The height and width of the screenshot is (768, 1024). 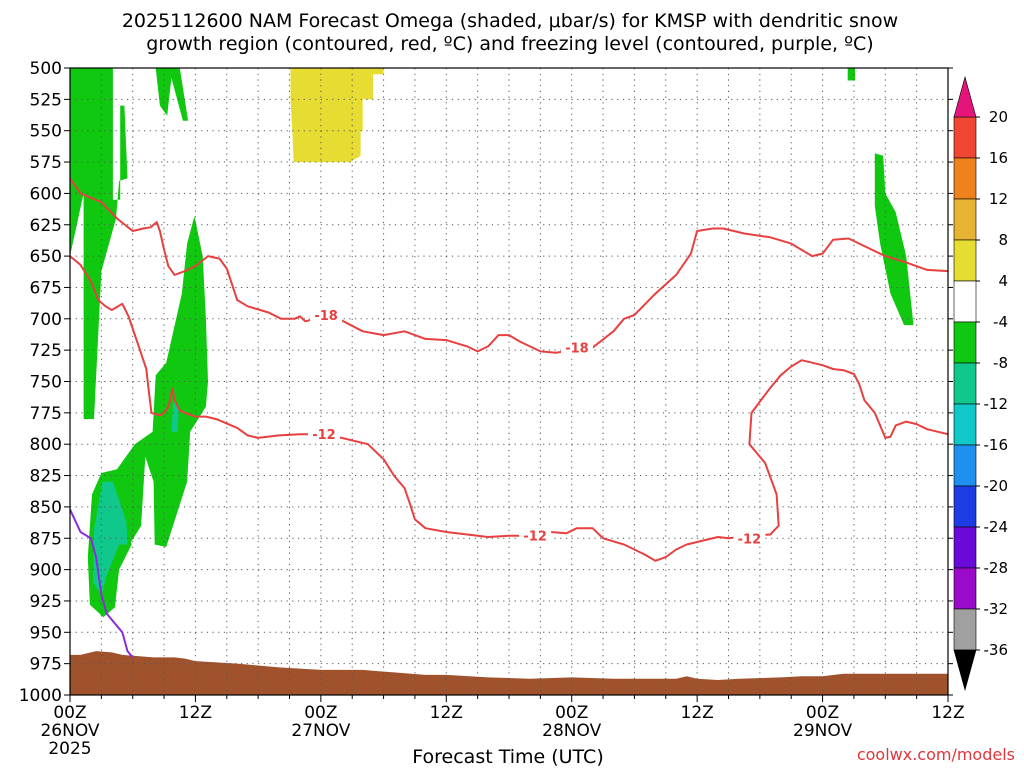 I want to click on y-tick-label: 775, so click(x=46, y=414).